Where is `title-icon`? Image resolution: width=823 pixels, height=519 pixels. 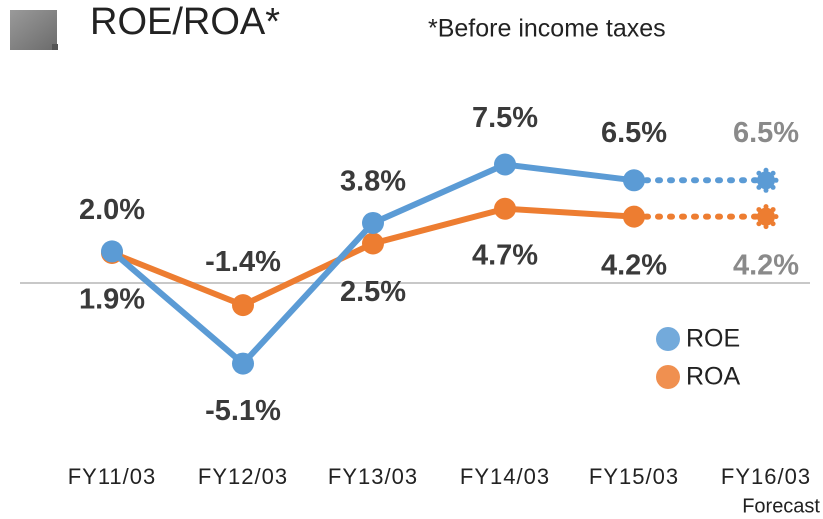 title-icon is located at coordinates (35, 30).